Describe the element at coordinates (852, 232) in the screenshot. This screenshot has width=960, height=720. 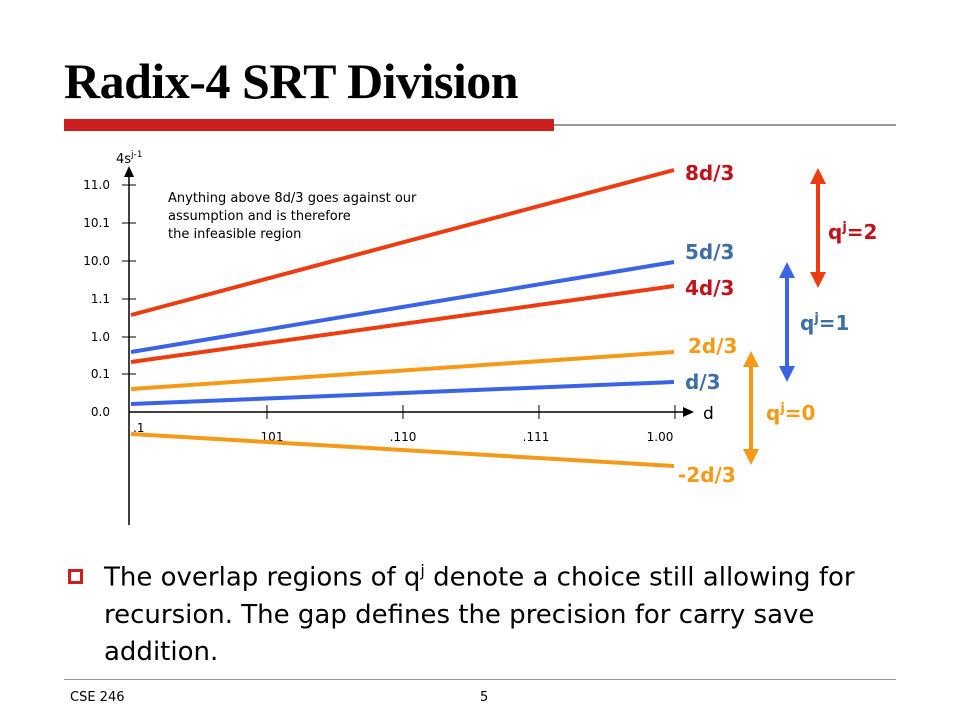
I see `region-label-q2: qj=2` at that location.